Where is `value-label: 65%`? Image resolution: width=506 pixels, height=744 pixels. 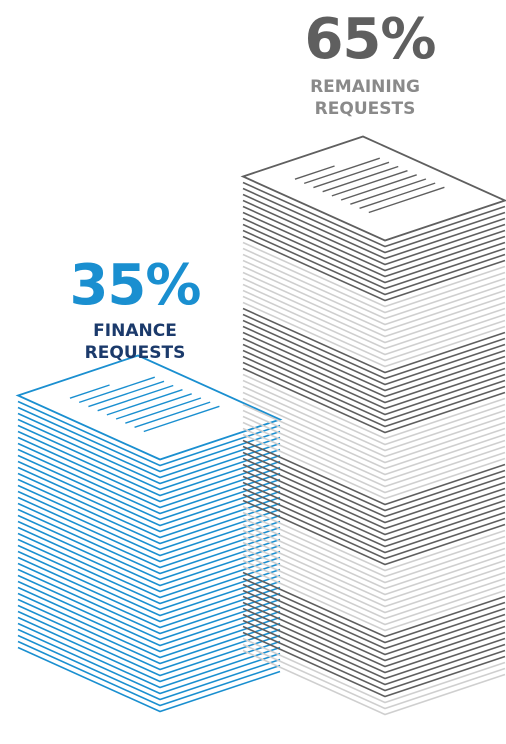 value-label: 65% is located at coordinates (370, 39).